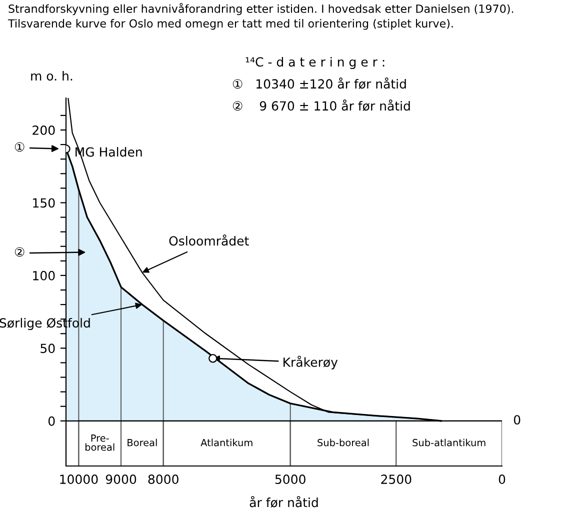 The height and width of the screenshot is (519, 562). What do you see at coordinates (396, 479) in the screenshot?
I see `x-tick-label: 2500` at bounding box center [396, 479].